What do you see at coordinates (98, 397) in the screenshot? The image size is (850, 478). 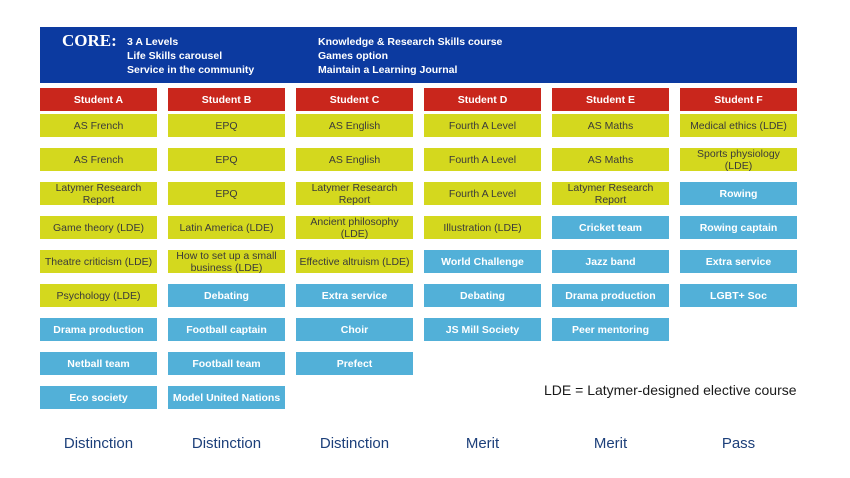 I see `activity-cell: Eco society` at bounding box center [98, 397].